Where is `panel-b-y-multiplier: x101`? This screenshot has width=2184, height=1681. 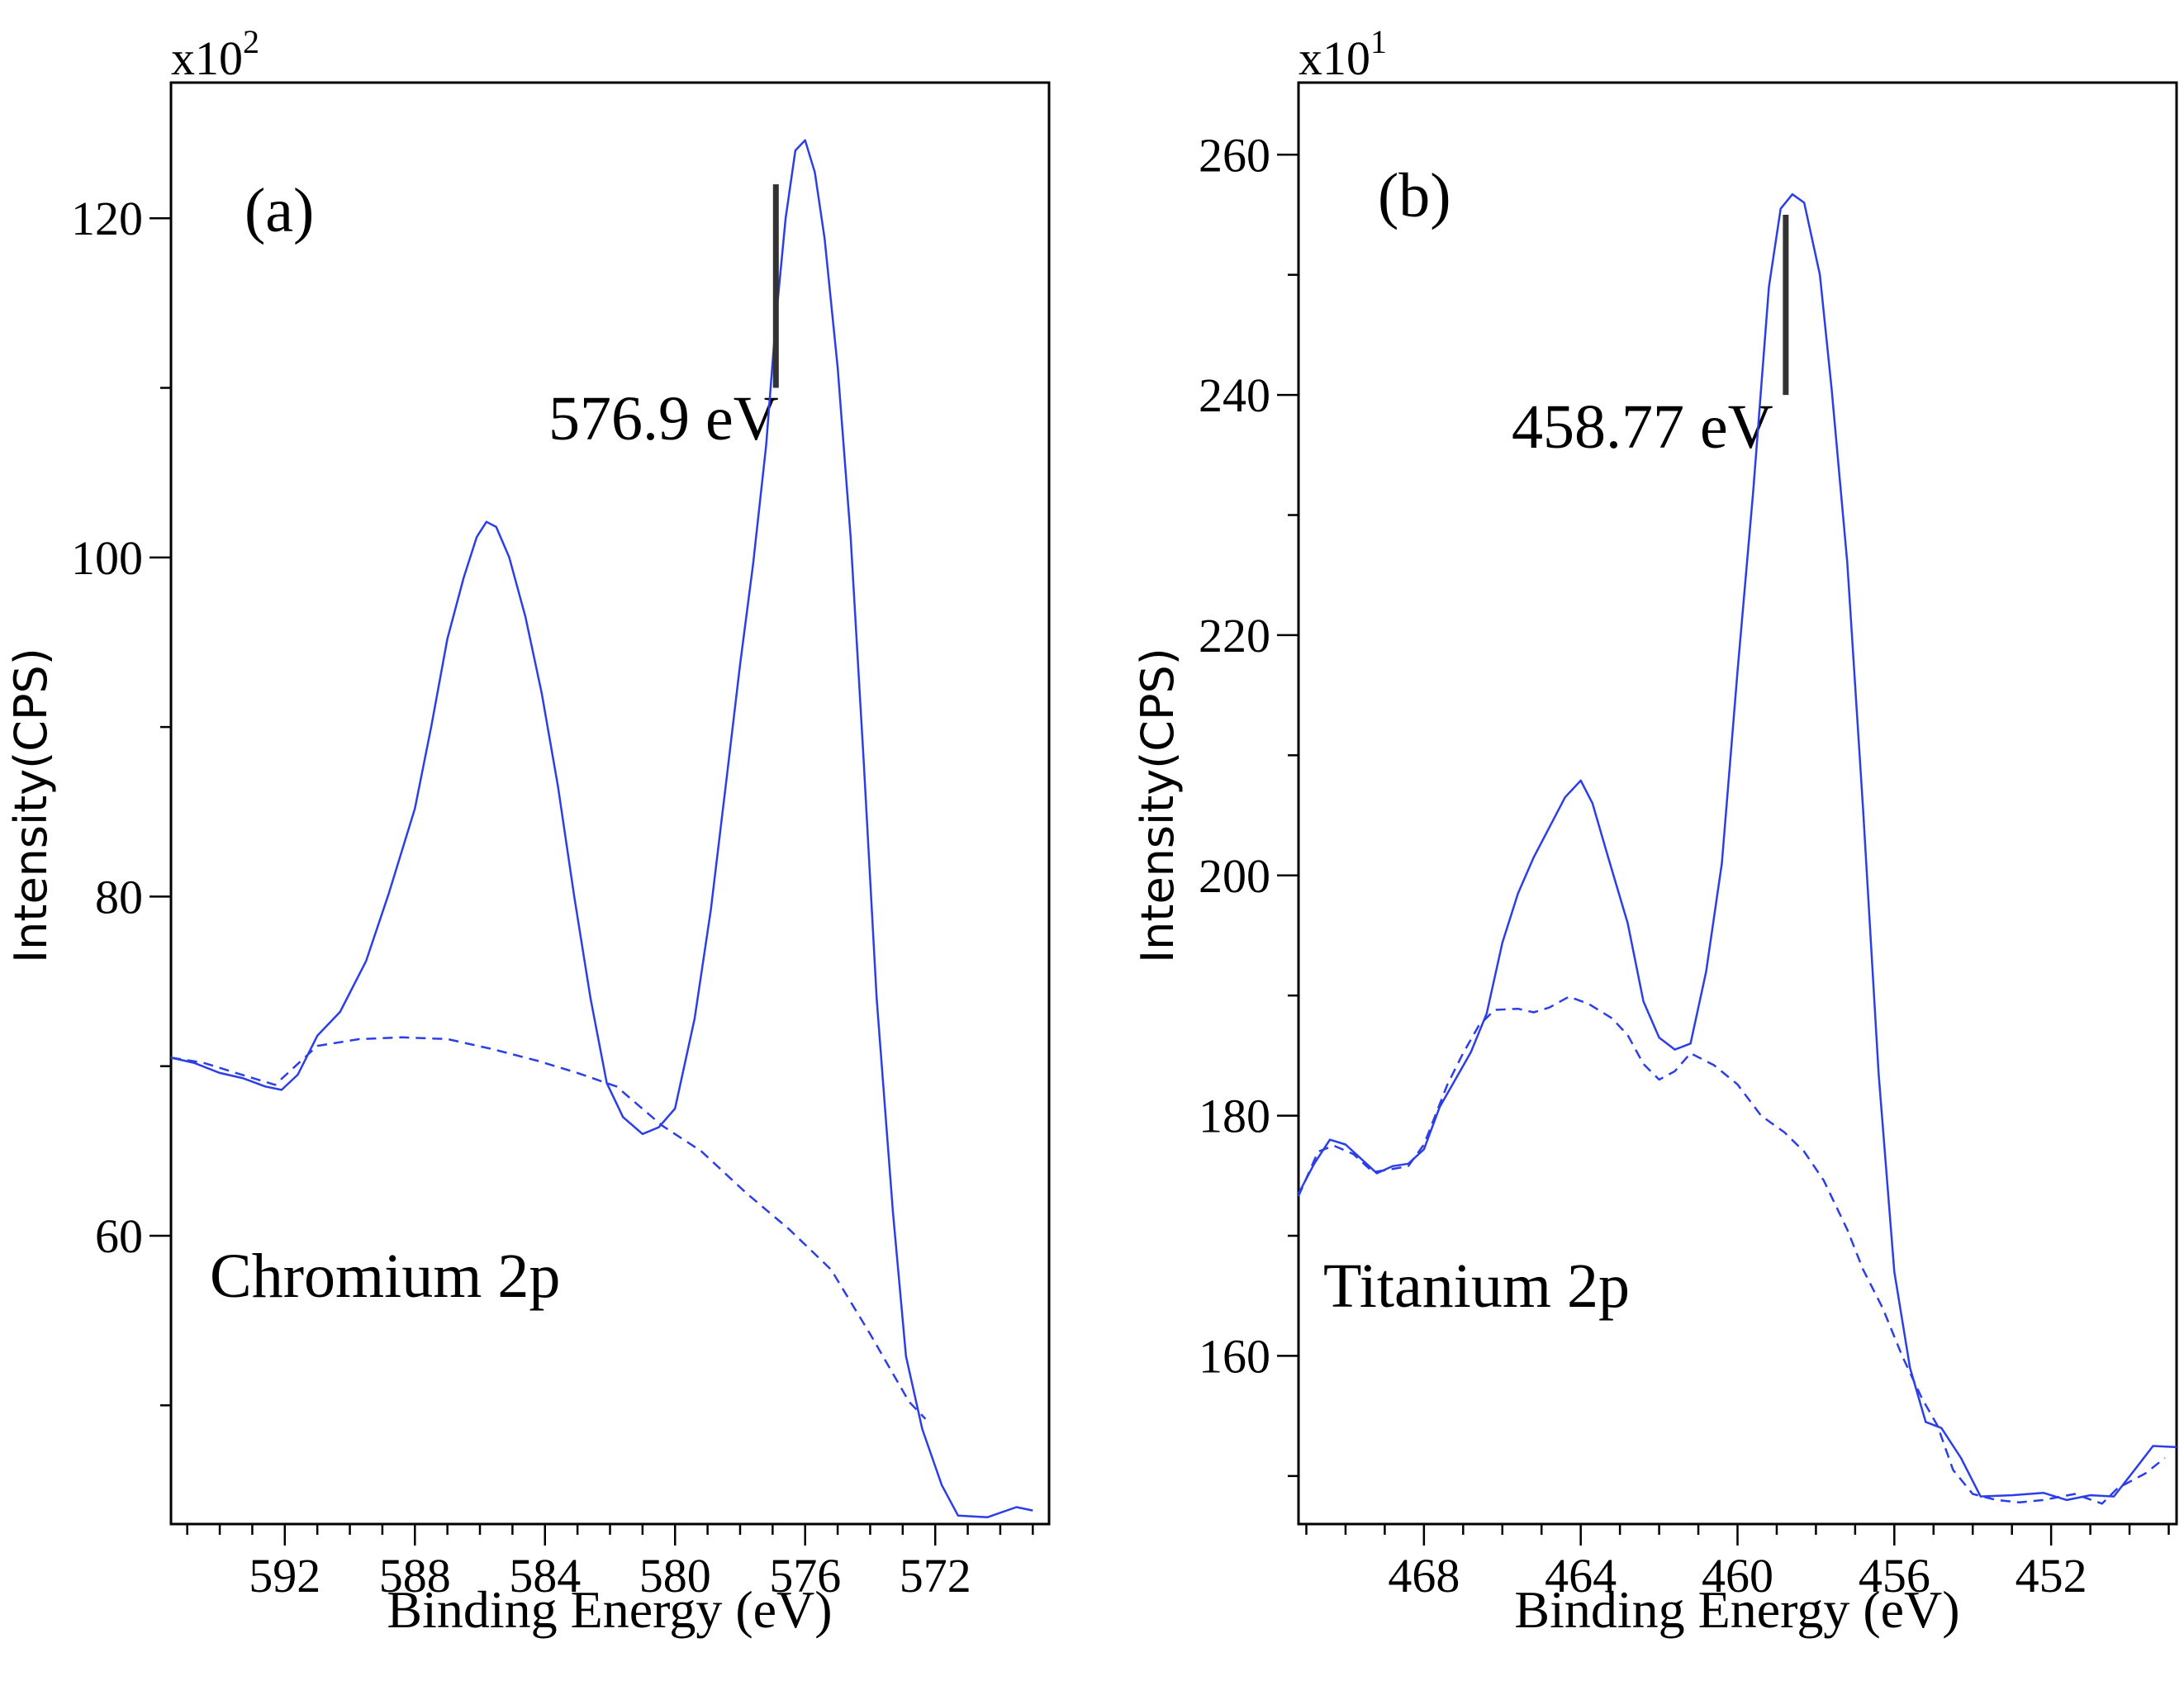
panel-b-y-multiplier: x101 is located at coordinates (1343, 54).